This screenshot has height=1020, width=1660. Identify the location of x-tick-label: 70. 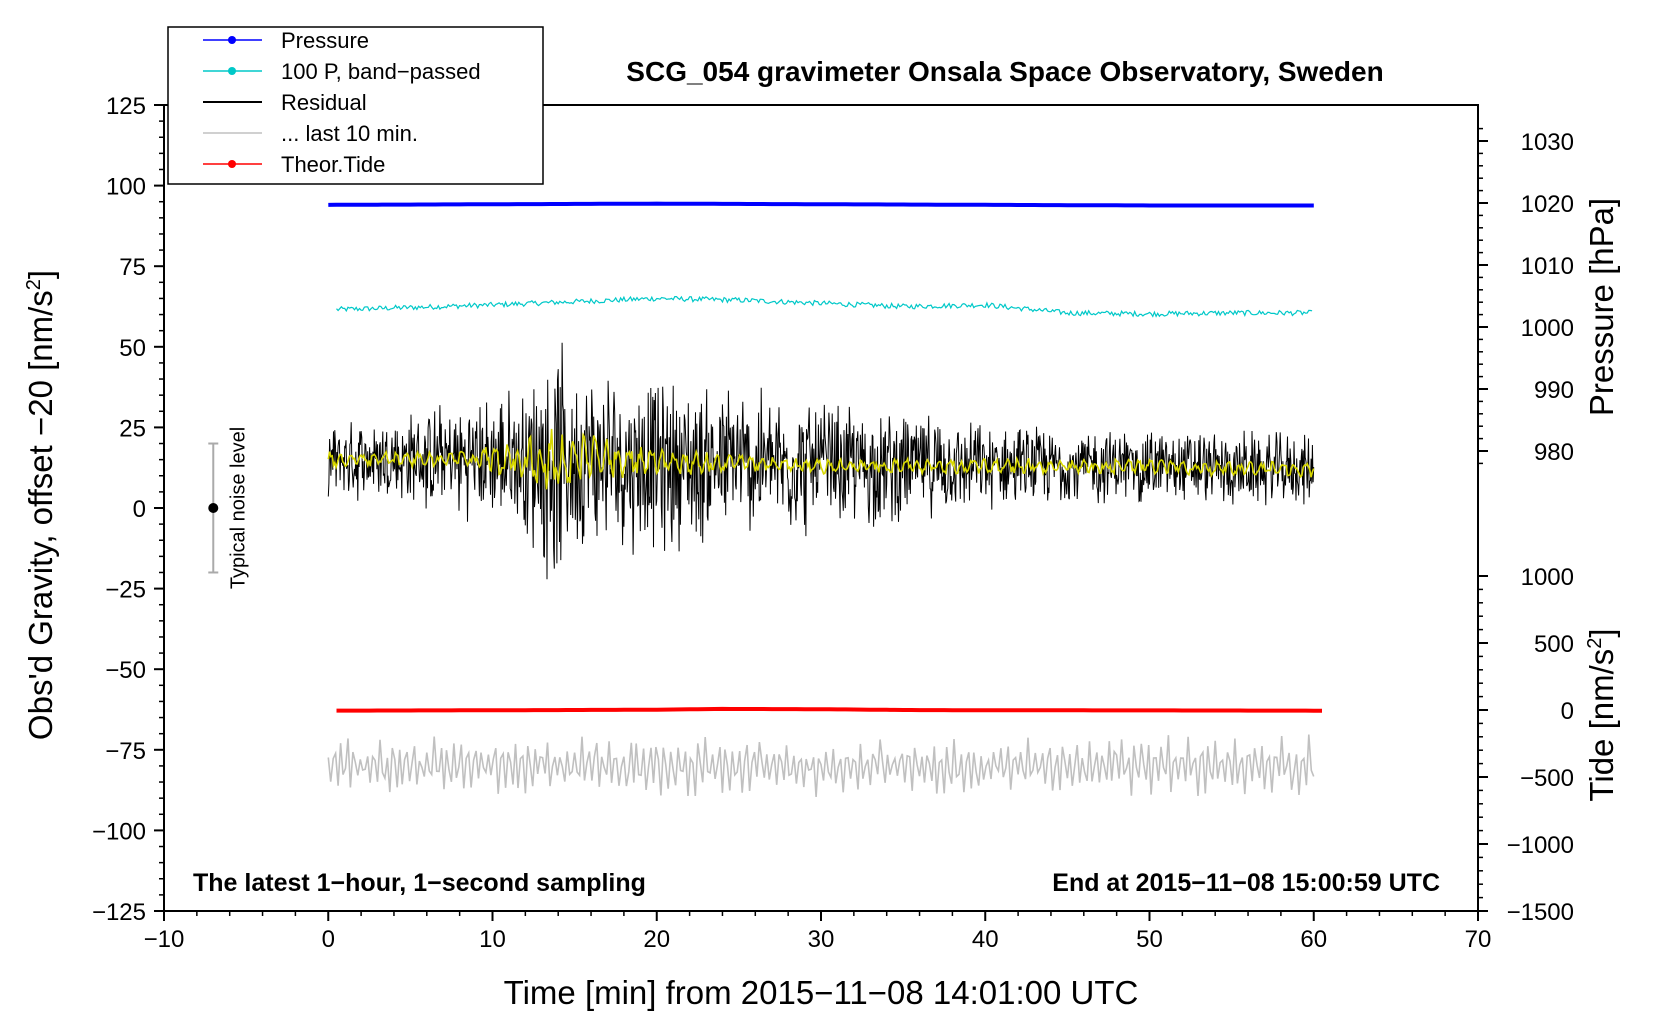
(1478, 939).